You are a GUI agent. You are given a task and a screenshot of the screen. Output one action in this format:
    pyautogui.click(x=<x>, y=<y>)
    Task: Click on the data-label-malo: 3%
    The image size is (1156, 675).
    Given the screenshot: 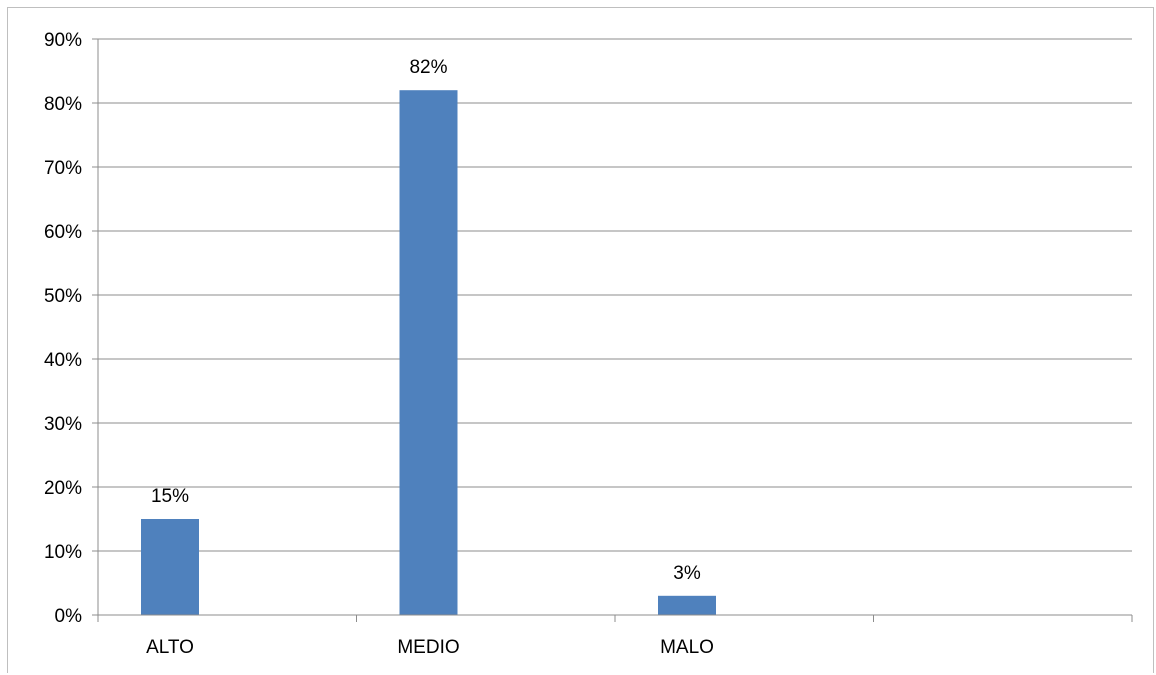 What is the action you would take?
    pyautogui.click(x=687, y=573)
    